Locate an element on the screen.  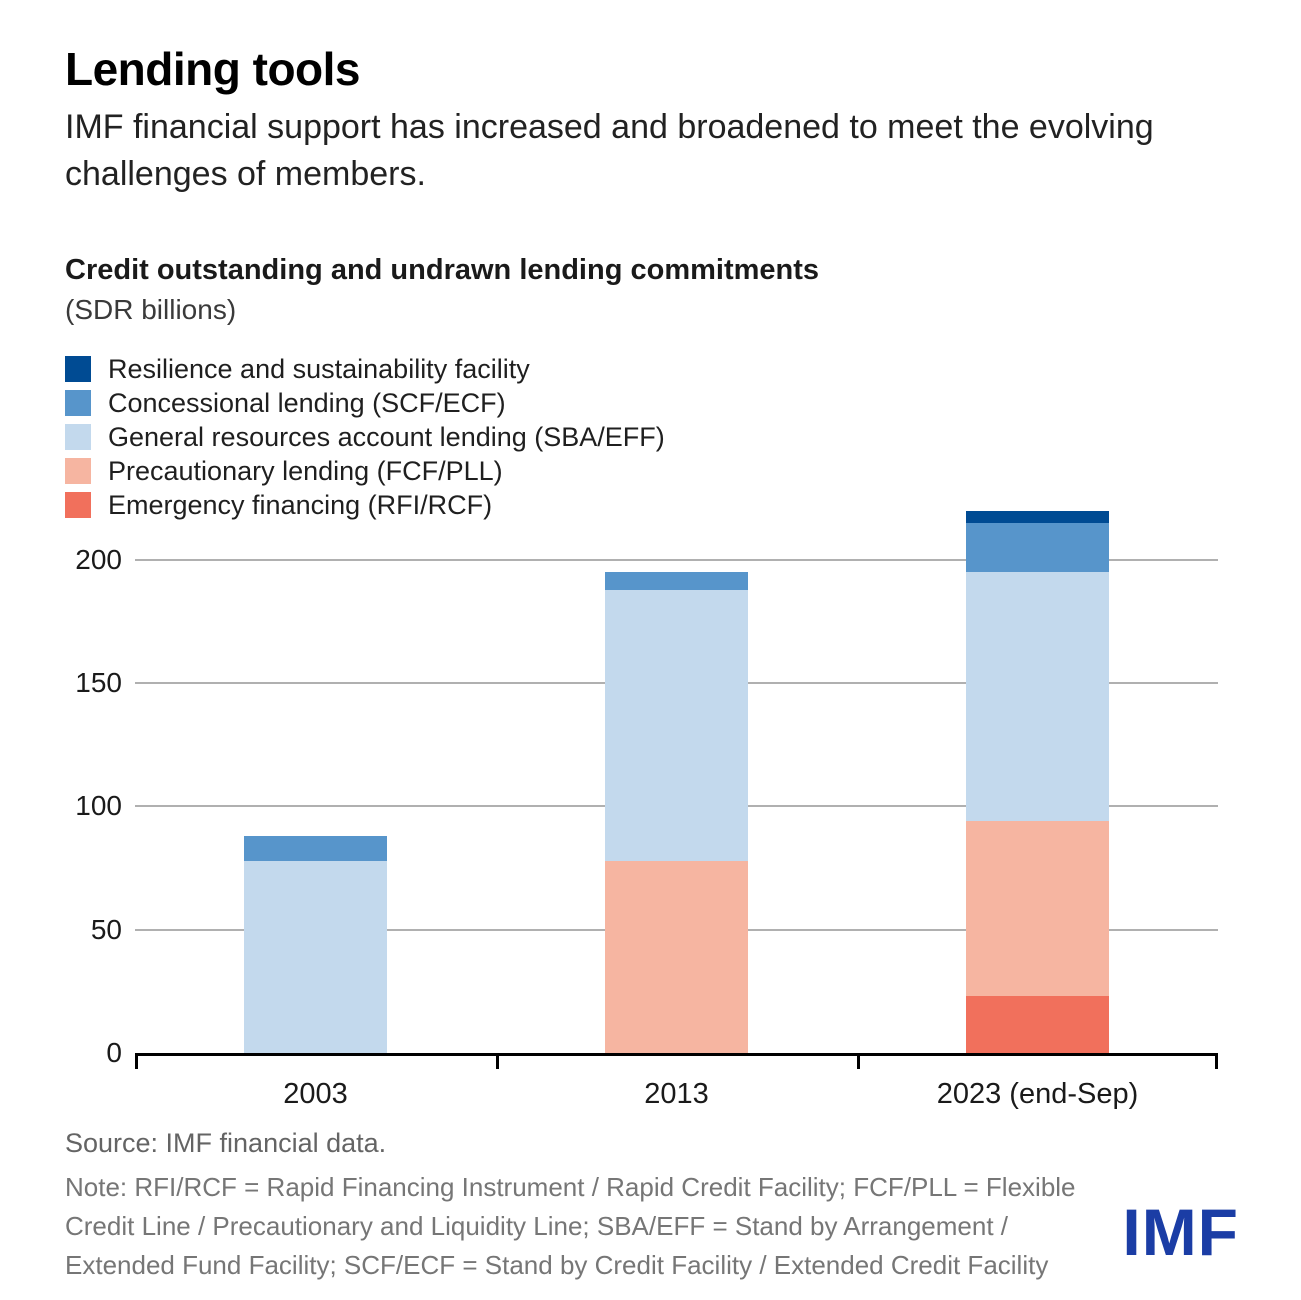
legend-label: Concessional lending (SCF/ECF) is located at coordinates (307, 402).